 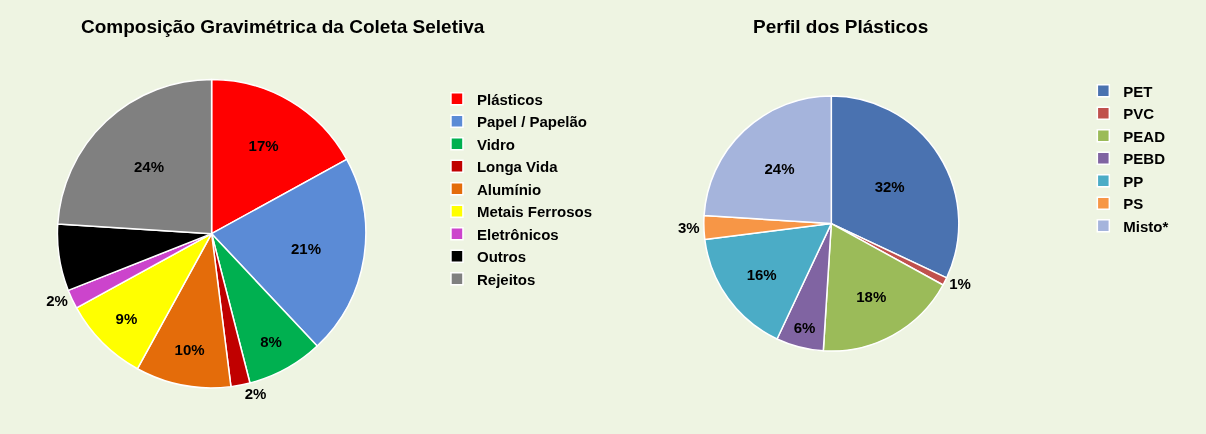 I want to click on legend-label: Eletrônicos, so click(x=517, y=234).